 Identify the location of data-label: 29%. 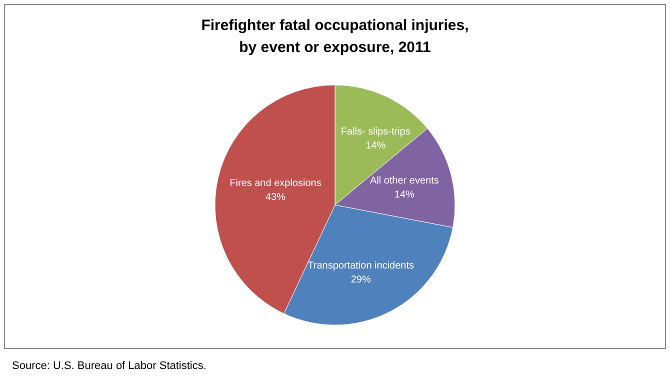
(360, 280).